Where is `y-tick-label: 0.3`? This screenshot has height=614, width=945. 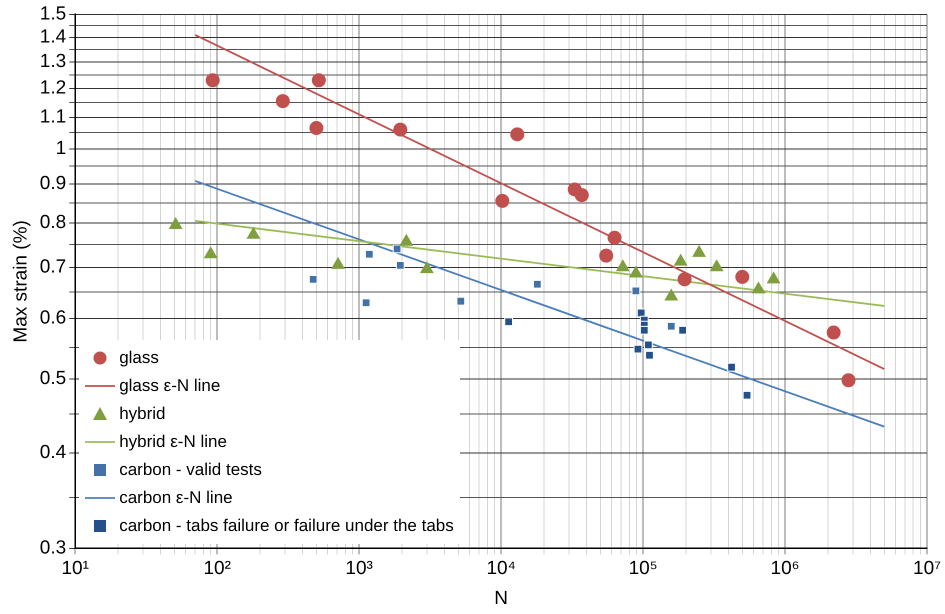 y-tick-label: 0.3 is located at coordinates (53, 548).